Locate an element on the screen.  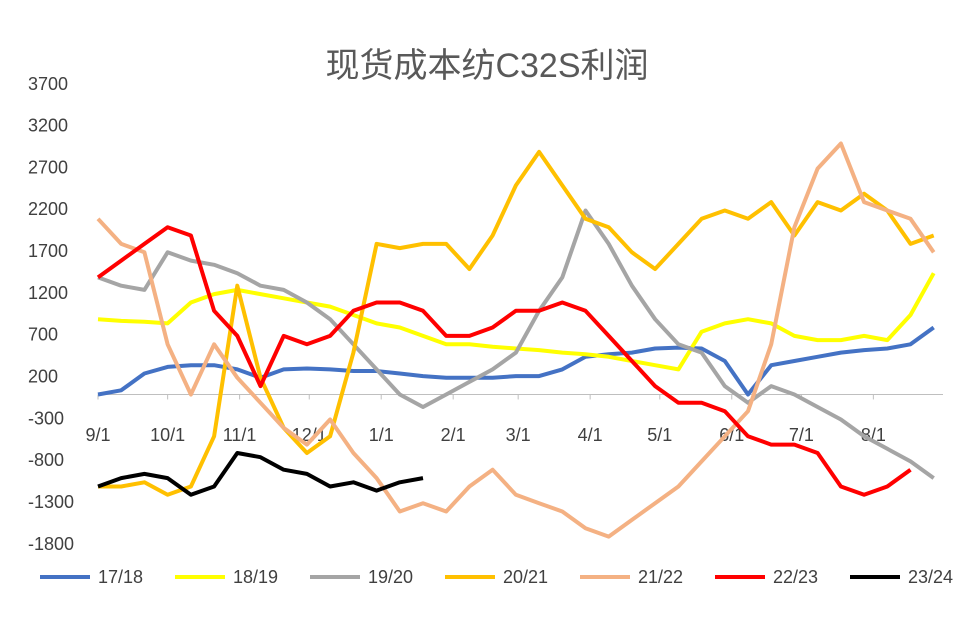
y-tick-label: -300 is located at coordinates (46, 418).